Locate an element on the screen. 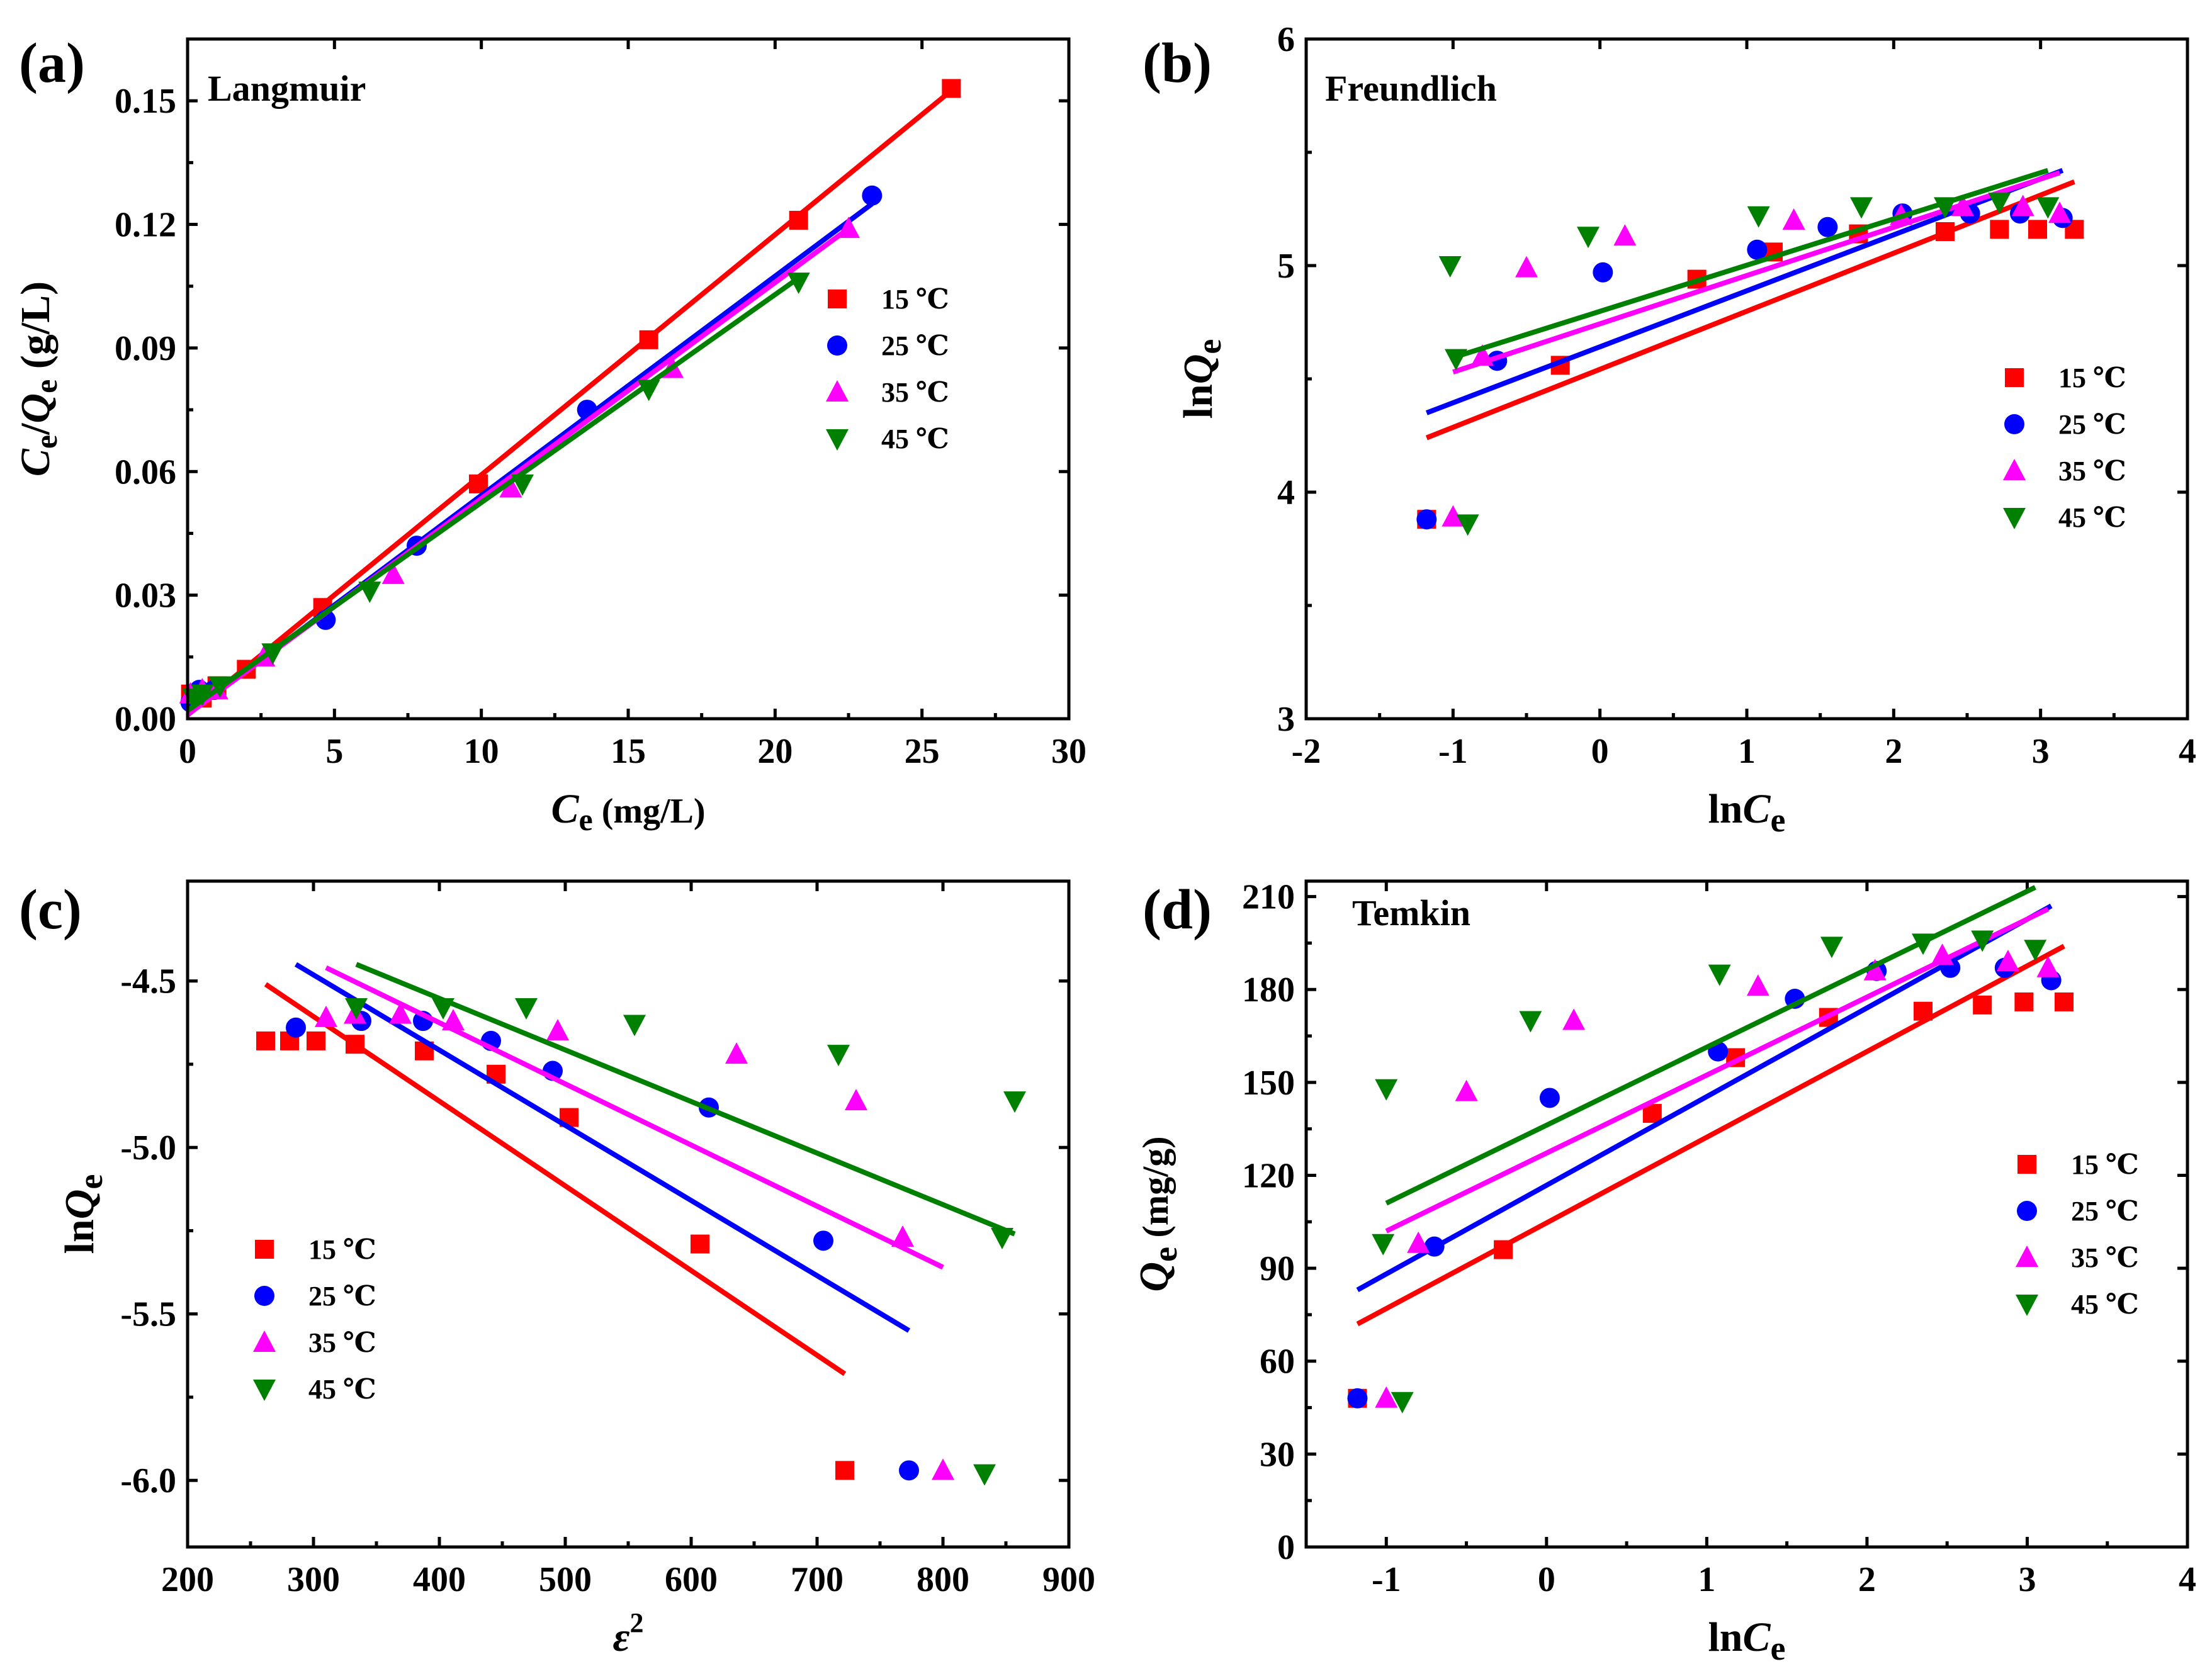 The height and width of the screenshot is (1676, 2212). y-tick-label: 180 is located at coordinates (1268, 990).